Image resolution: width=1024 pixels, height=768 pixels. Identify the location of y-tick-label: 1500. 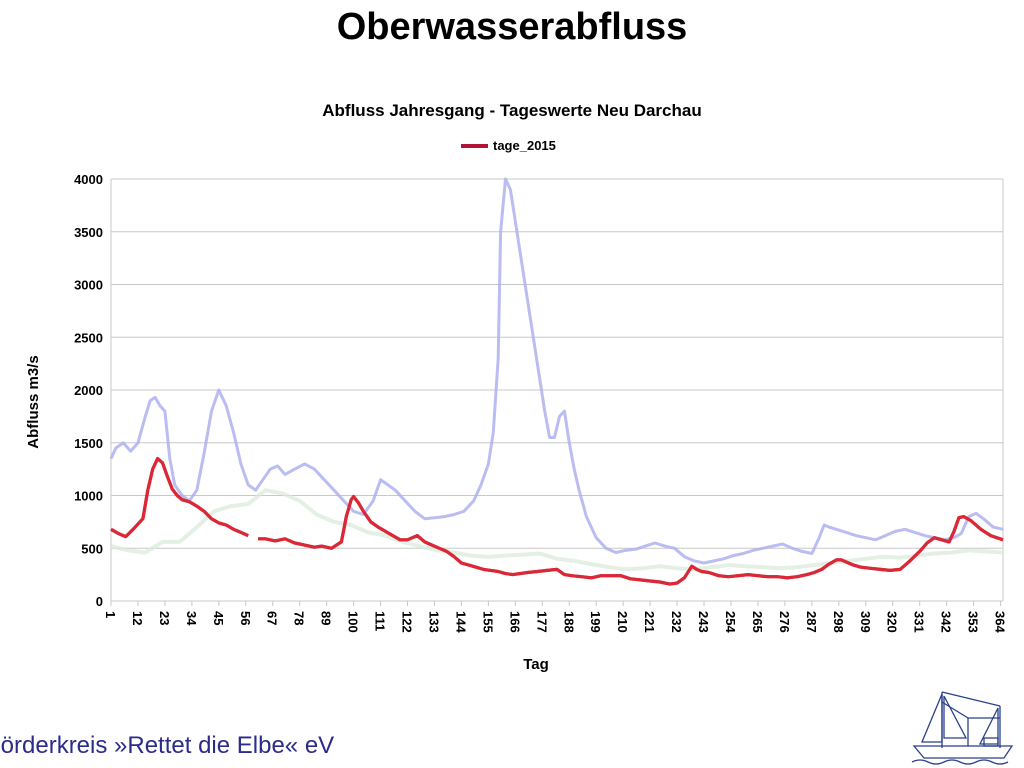
(88, 443).